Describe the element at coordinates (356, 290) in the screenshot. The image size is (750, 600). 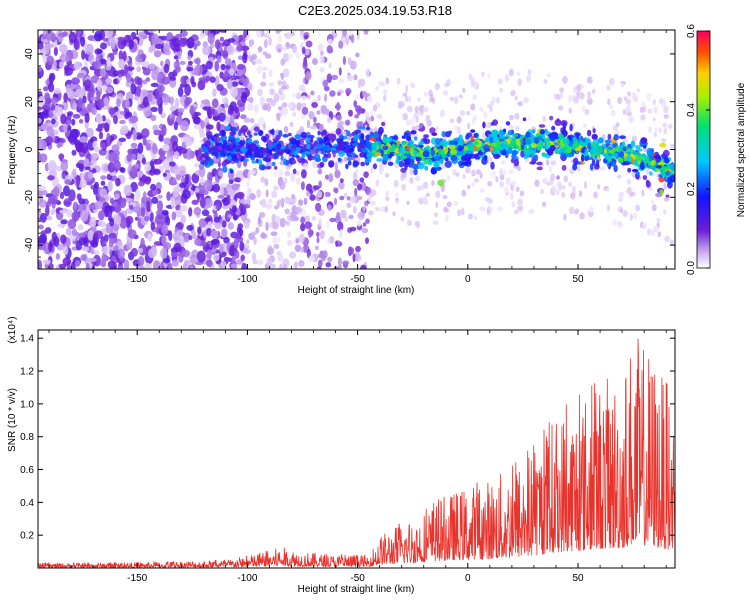
I see `spectrogram-x-axis-label: Height of straight line (km)` at that location.